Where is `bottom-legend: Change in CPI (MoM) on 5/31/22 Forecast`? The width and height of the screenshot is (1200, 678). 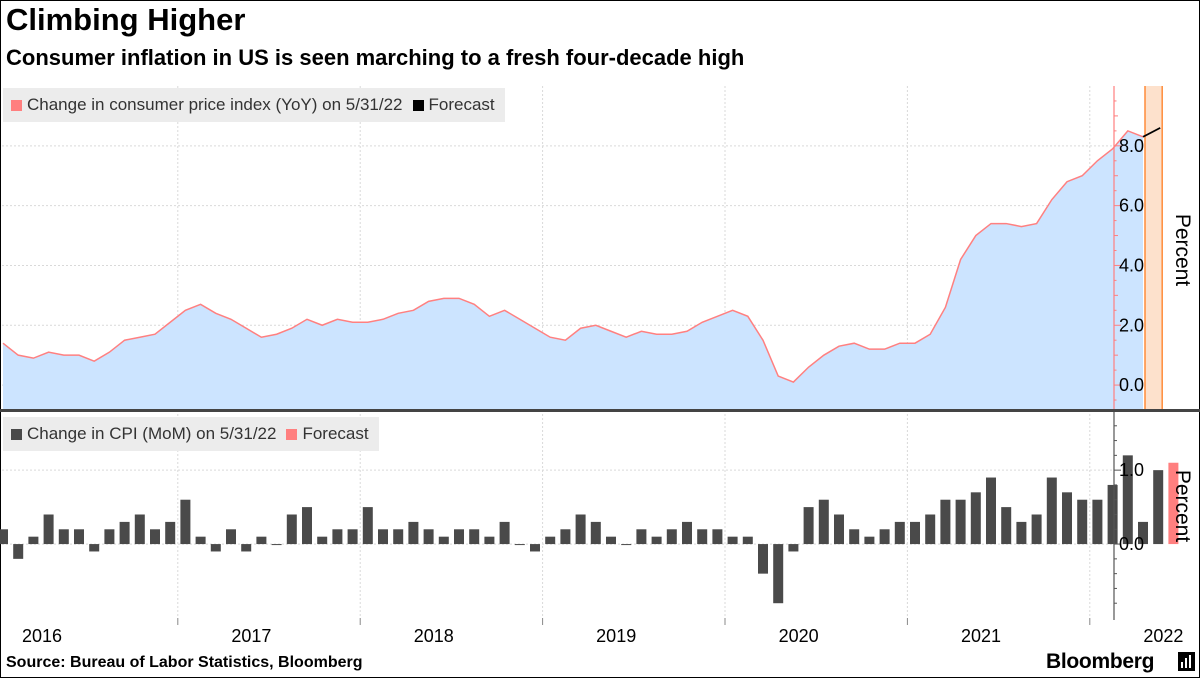 bottom-legend: Change in CPI (MoM) on 5/31/22 Forecast is located at coordinates (191, 434).